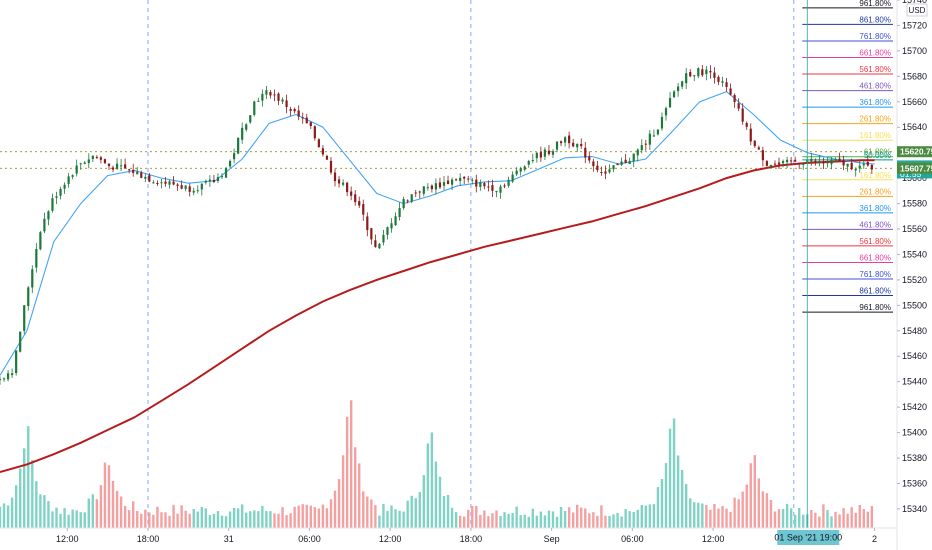 The image size is (932, 550). What do you see at coordinates (229, 539) in the screenshot?
I see `time-tick-label-2: 31` at bounding box center [229, 539].